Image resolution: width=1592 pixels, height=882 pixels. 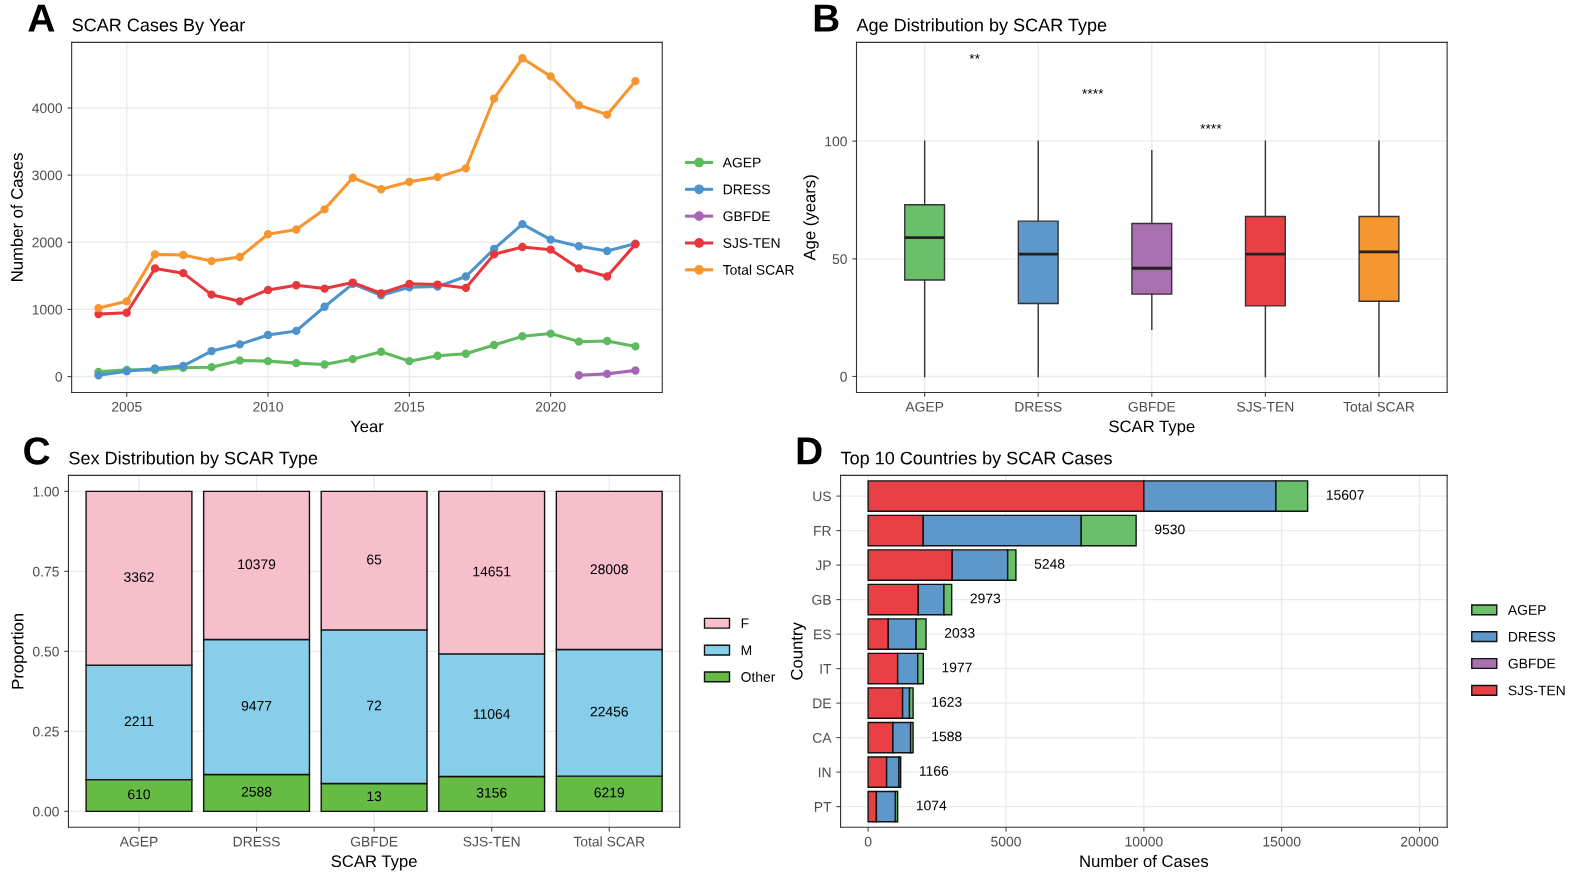 What do you see at coordinates (821, 599) in the screenshot?
I see `y-tick-label: GB` at bounding box center [821, 599].